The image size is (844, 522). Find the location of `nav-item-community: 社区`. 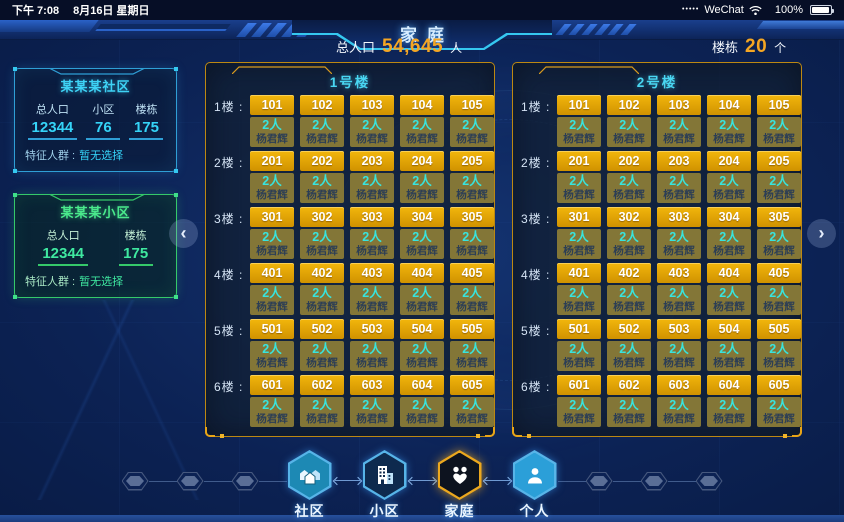

nav-item-community: 社区 is located at coordinates (310, 484).